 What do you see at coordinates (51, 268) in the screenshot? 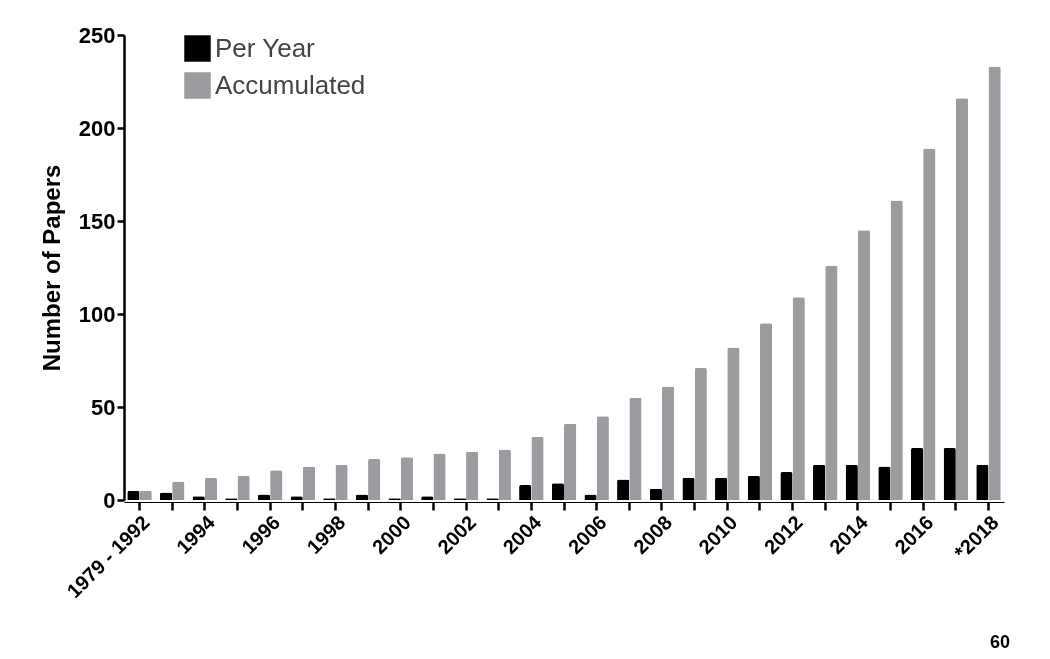
I see `y-axis-title: Number of Papers` at bounding box center [51, 268].